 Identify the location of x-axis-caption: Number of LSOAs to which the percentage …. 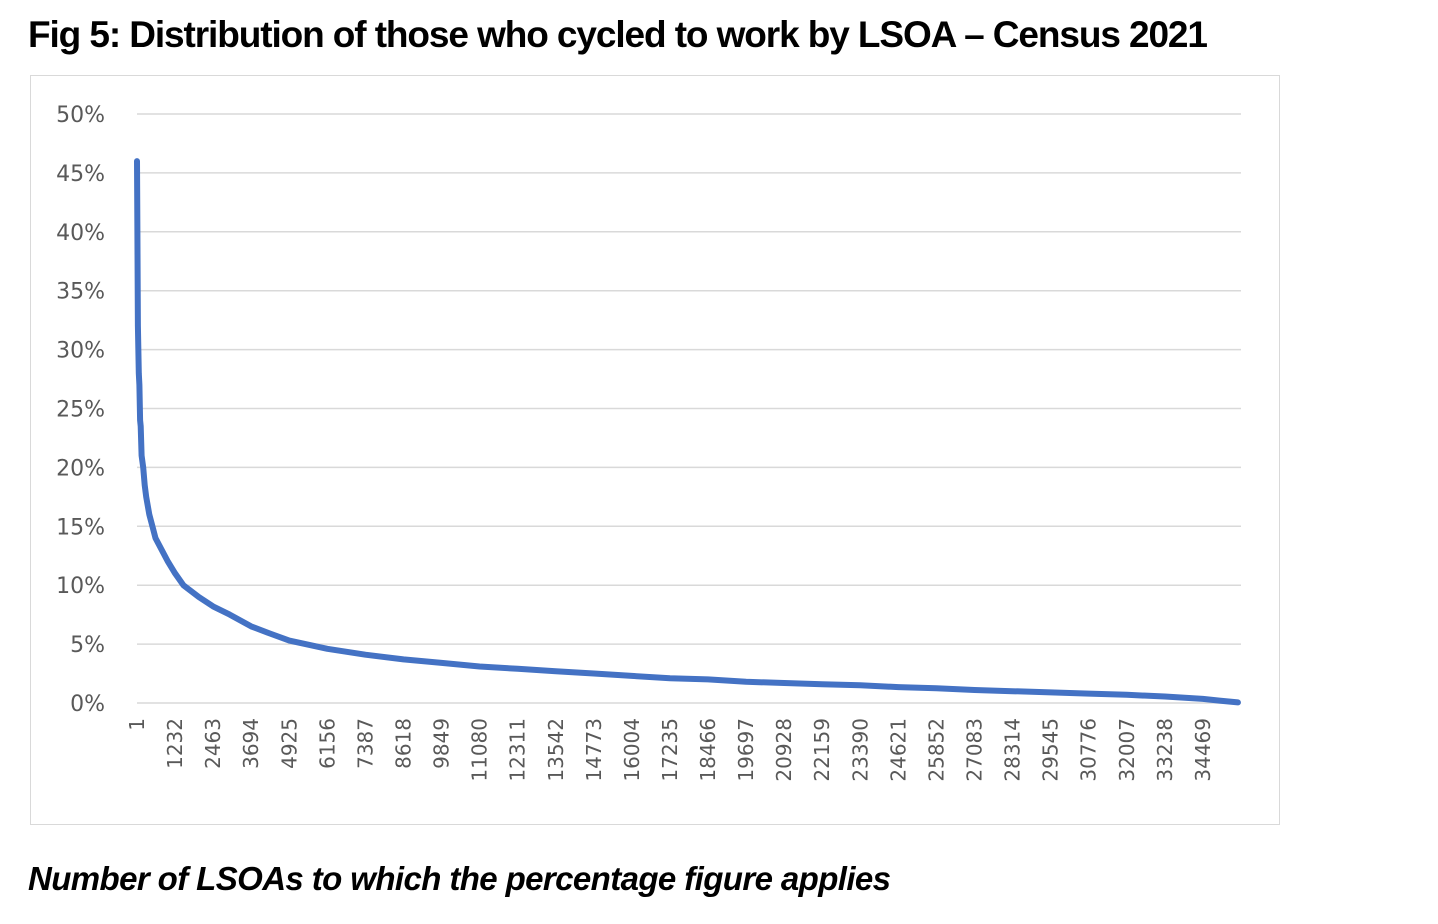
(459, 878).